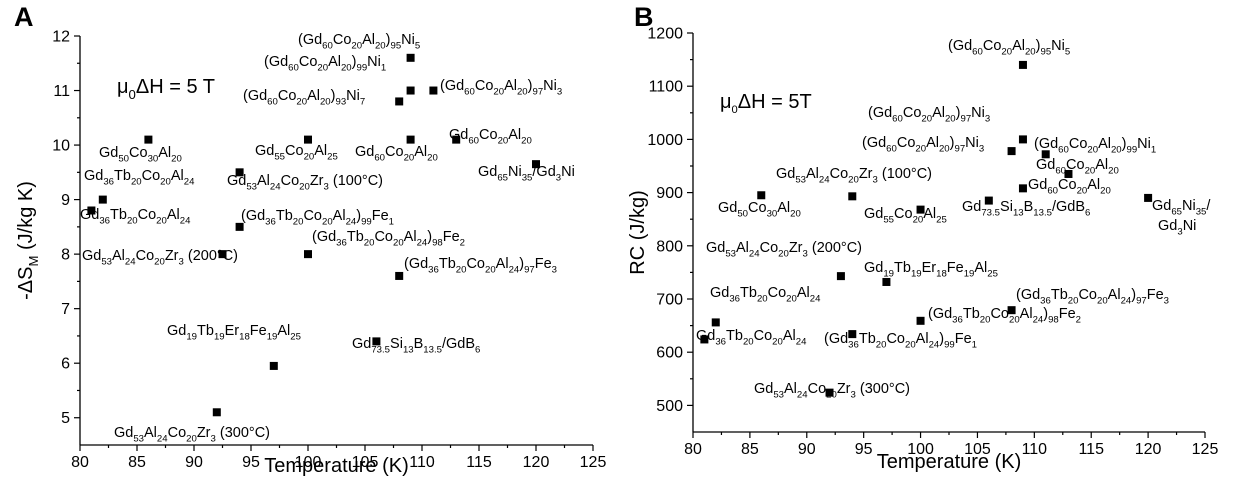 The image size is (1236, 488). I want to click on y-tick-label: 10, so click(61, 146).